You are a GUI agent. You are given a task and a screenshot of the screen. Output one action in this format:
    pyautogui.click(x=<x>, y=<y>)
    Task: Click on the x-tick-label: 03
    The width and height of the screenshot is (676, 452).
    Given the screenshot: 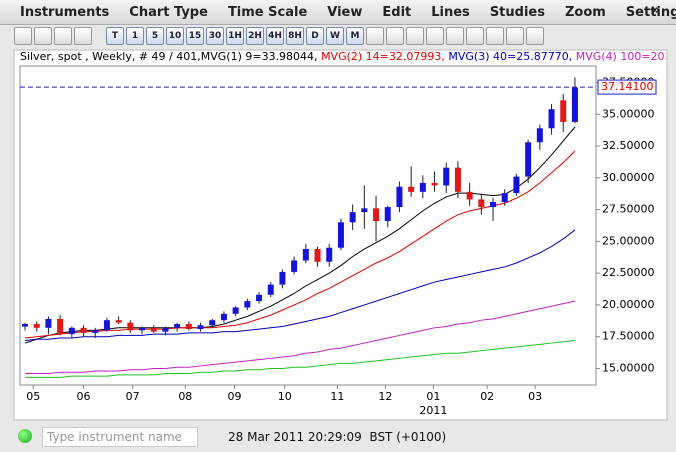 What is the action you would take?
    pyautogui.click(x=535, y=396)
    